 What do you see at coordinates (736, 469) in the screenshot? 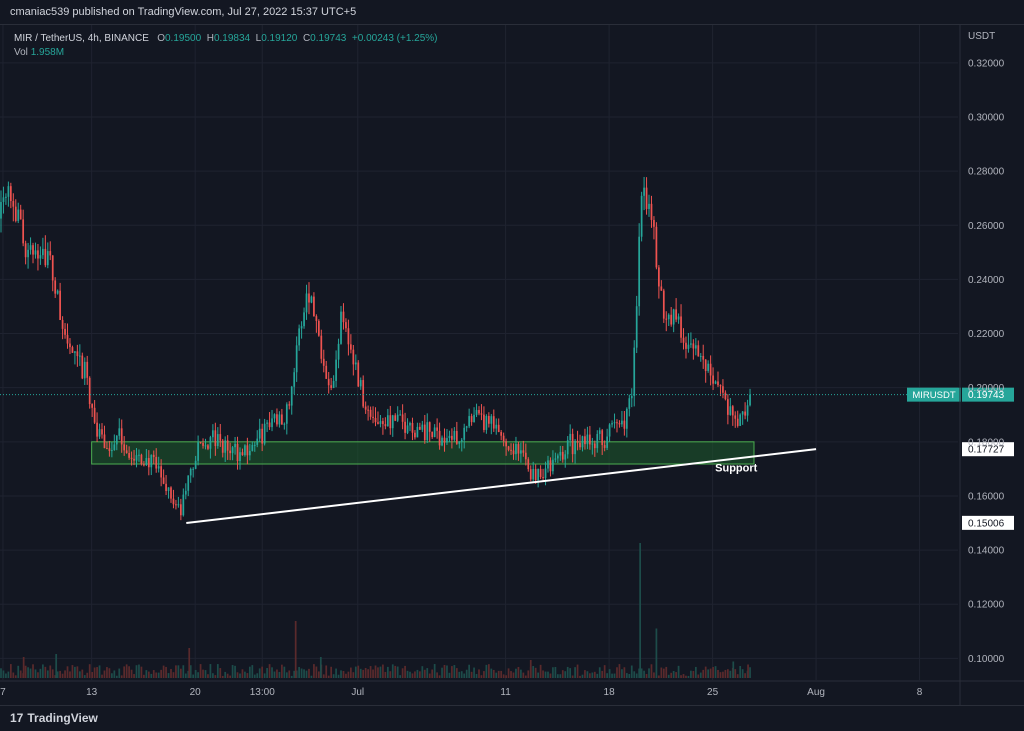
I see `support-annotation: Support` at bounding box center [736, 469].